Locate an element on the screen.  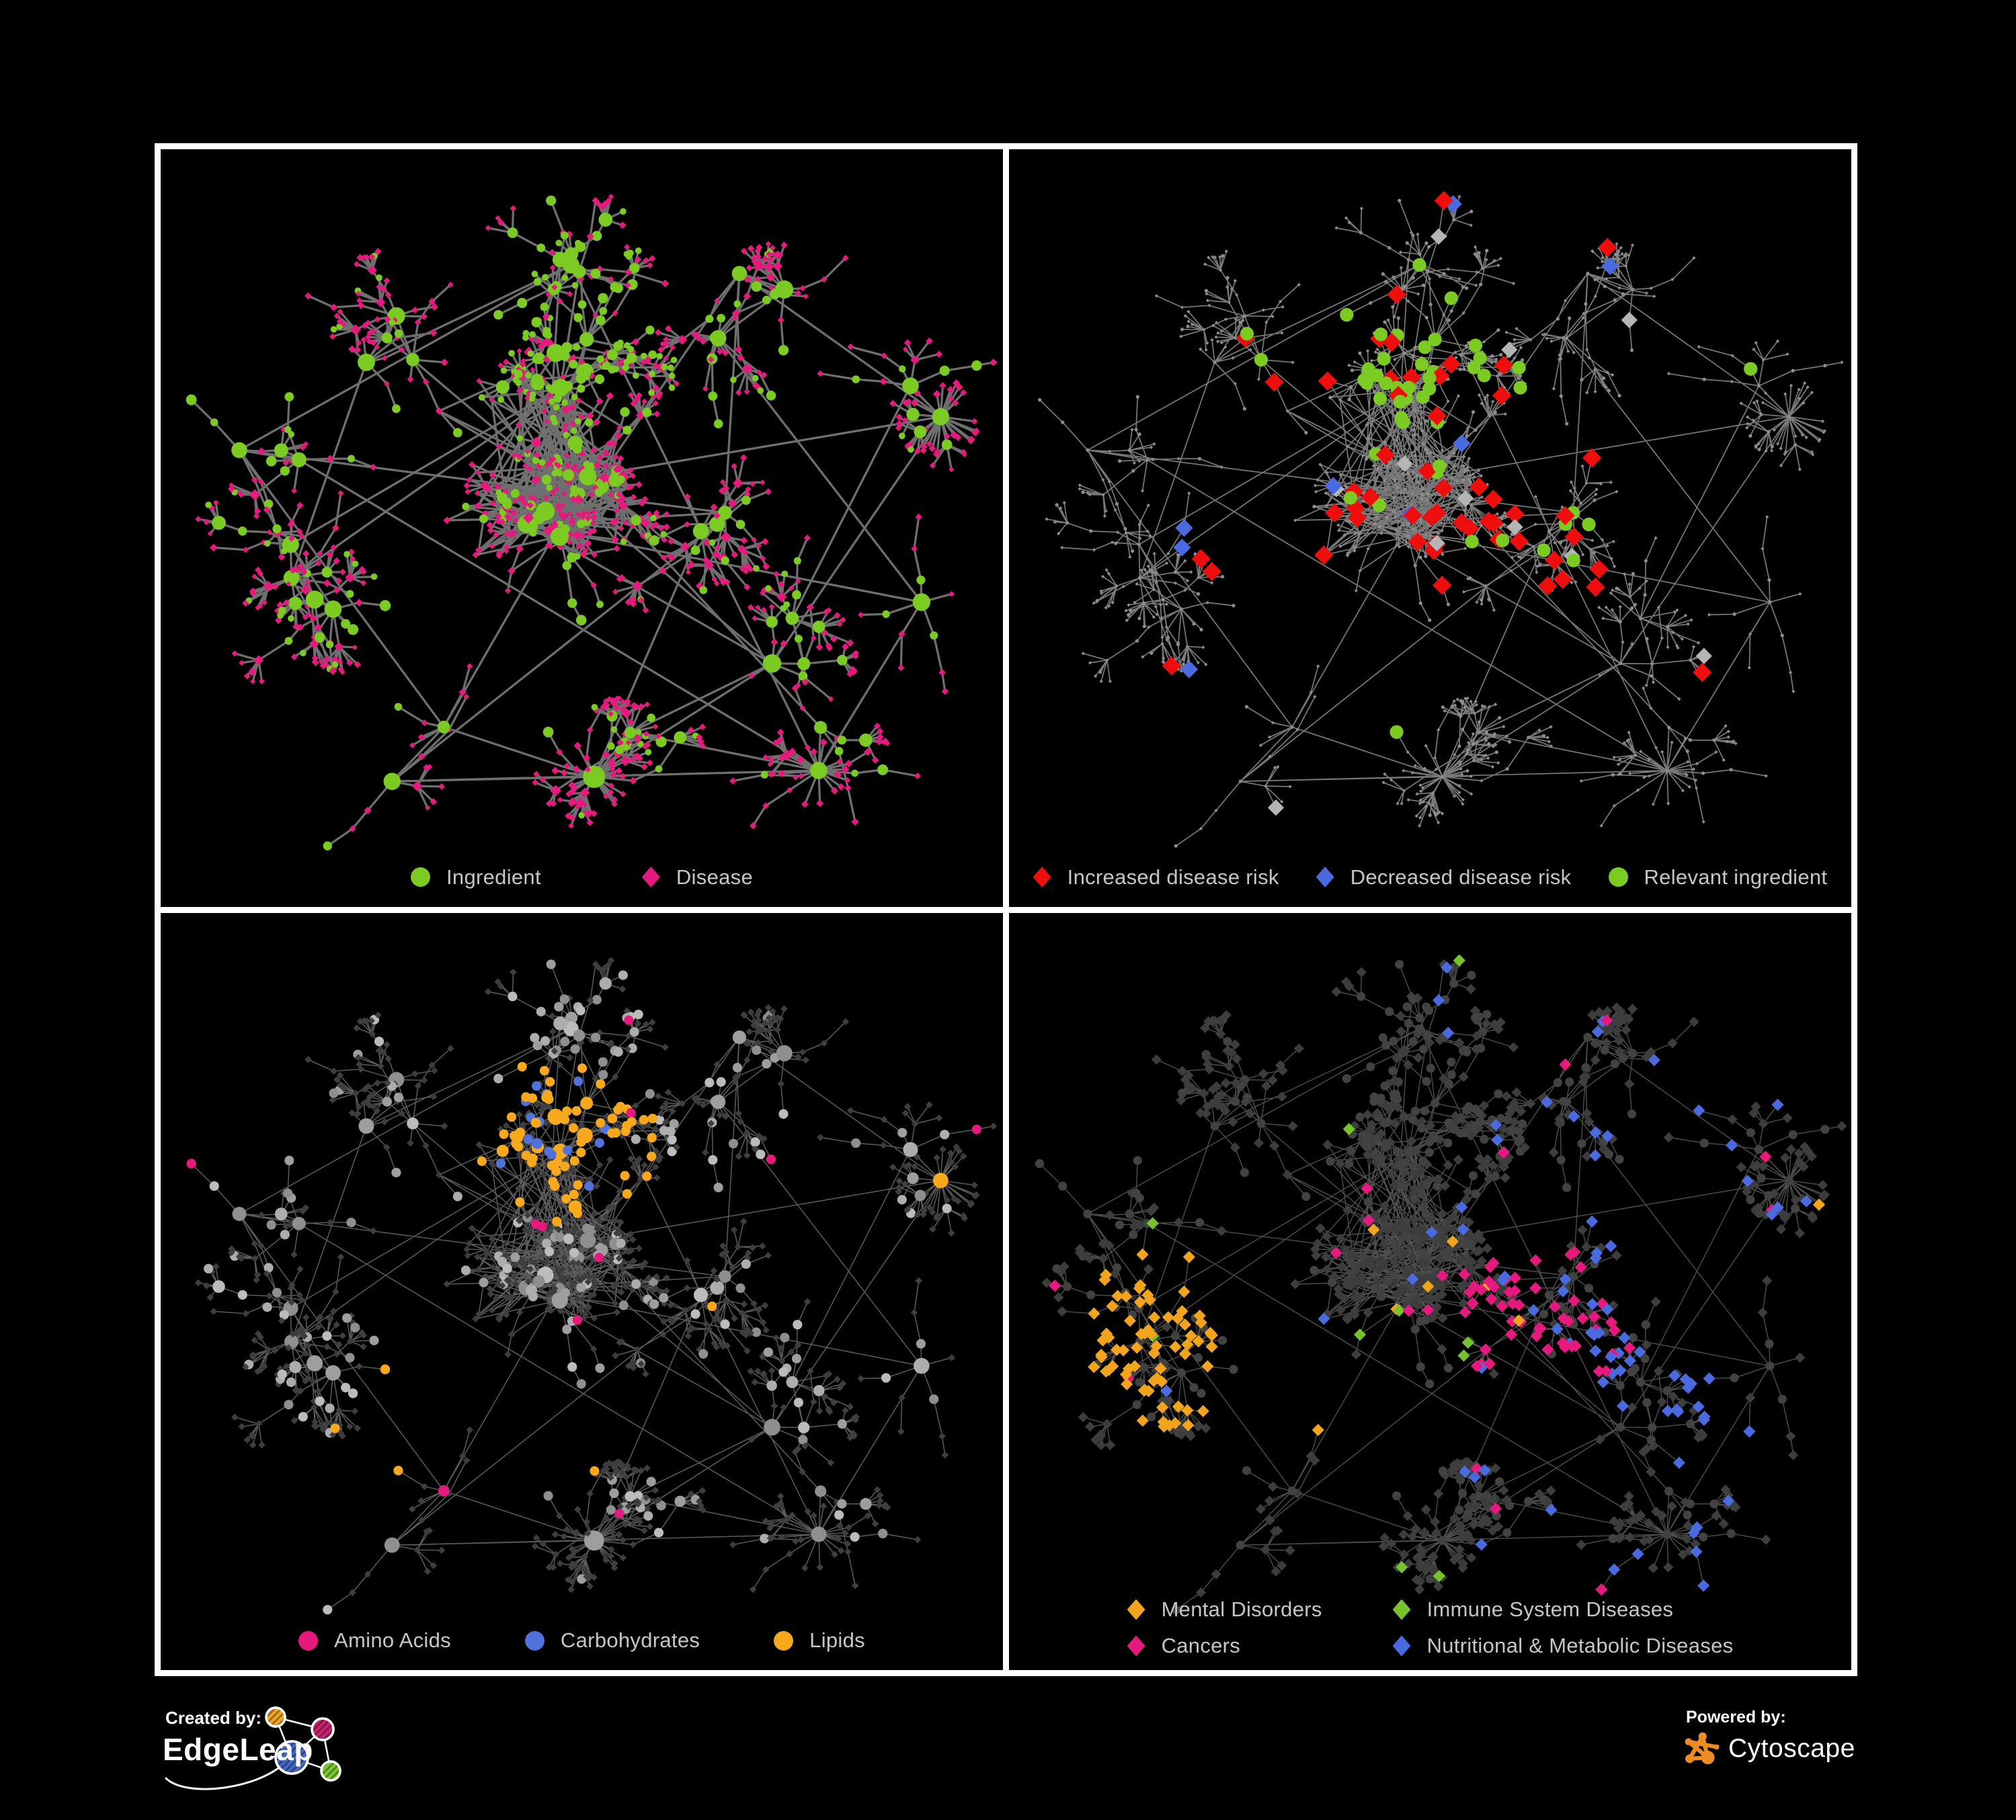
legend-ingredient-disease: Ingredient Disease is located at coordinates (582, 877).